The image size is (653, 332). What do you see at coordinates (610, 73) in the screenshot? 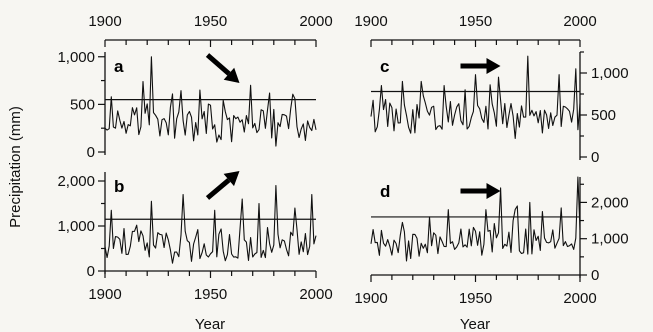
I see `y-tick-label-c: 1,000` at bounding box center [610, 73].